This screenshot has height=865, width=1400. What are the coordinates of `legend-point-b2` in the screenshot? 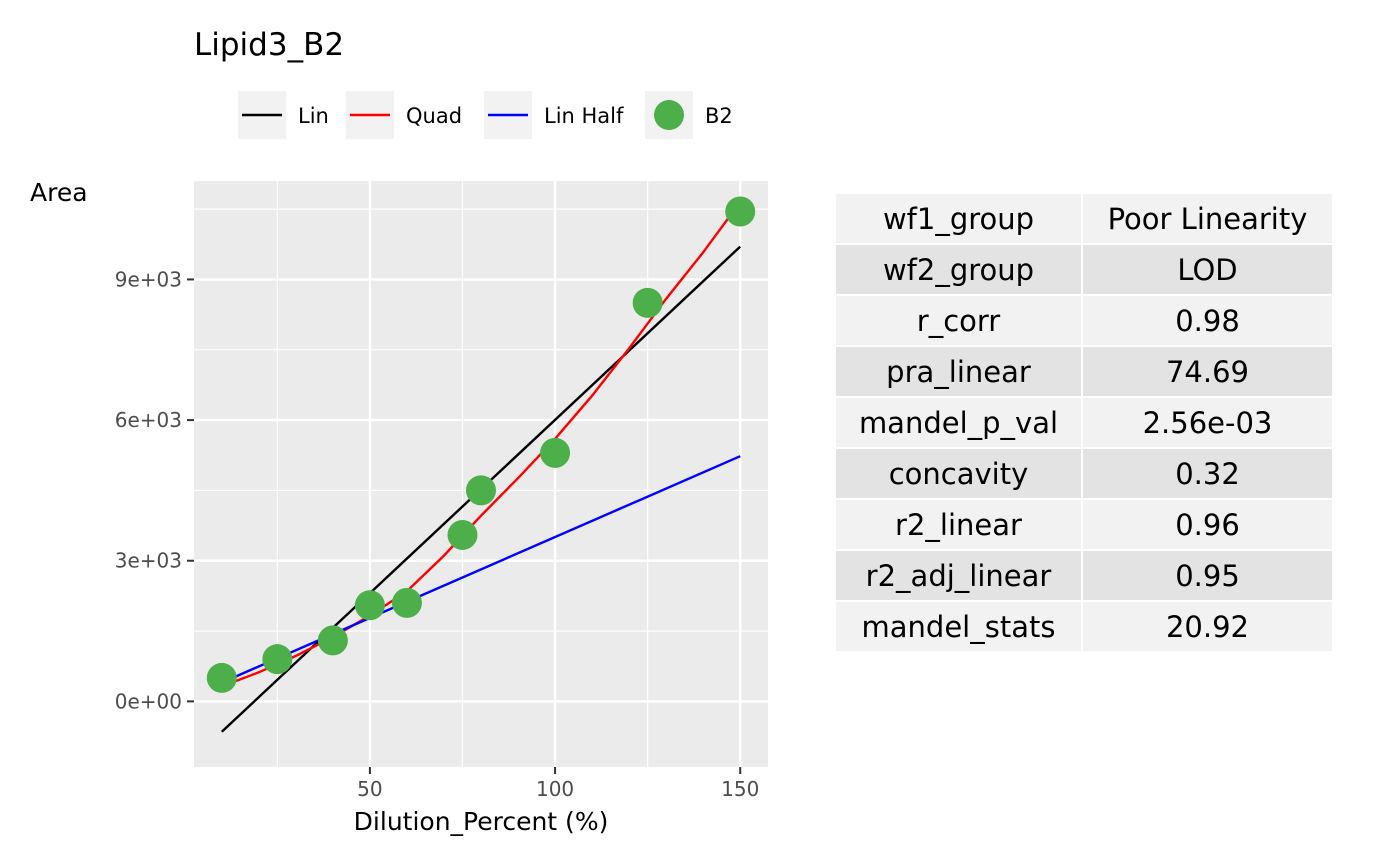 It's located at (669, 115).